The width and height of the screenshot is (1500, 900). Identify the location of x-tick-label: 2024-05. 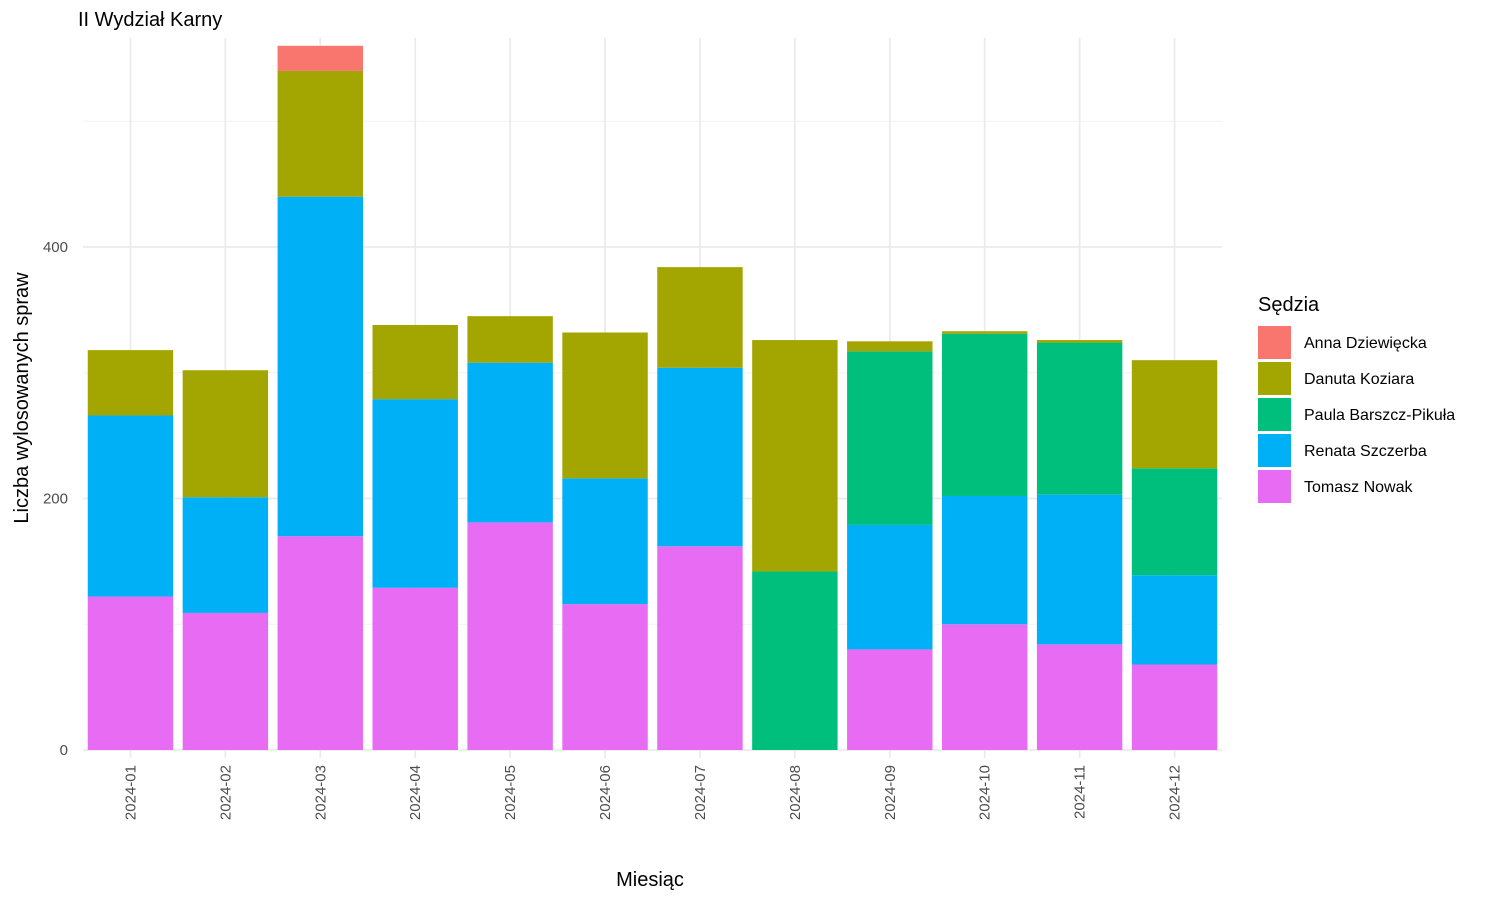
(510, 792).